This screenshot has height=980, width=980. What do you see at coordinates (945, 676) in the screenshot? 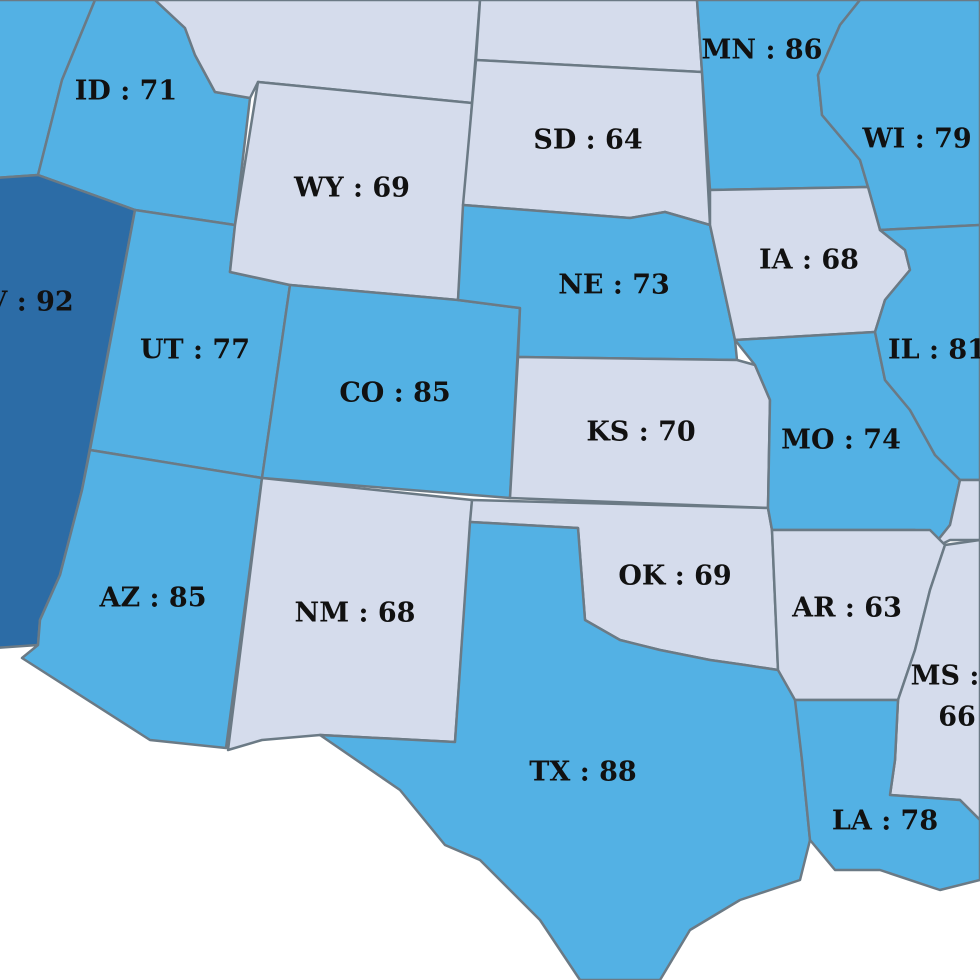
I see `state-label-ms-line1: MS :` at bounding box center [945, 676].